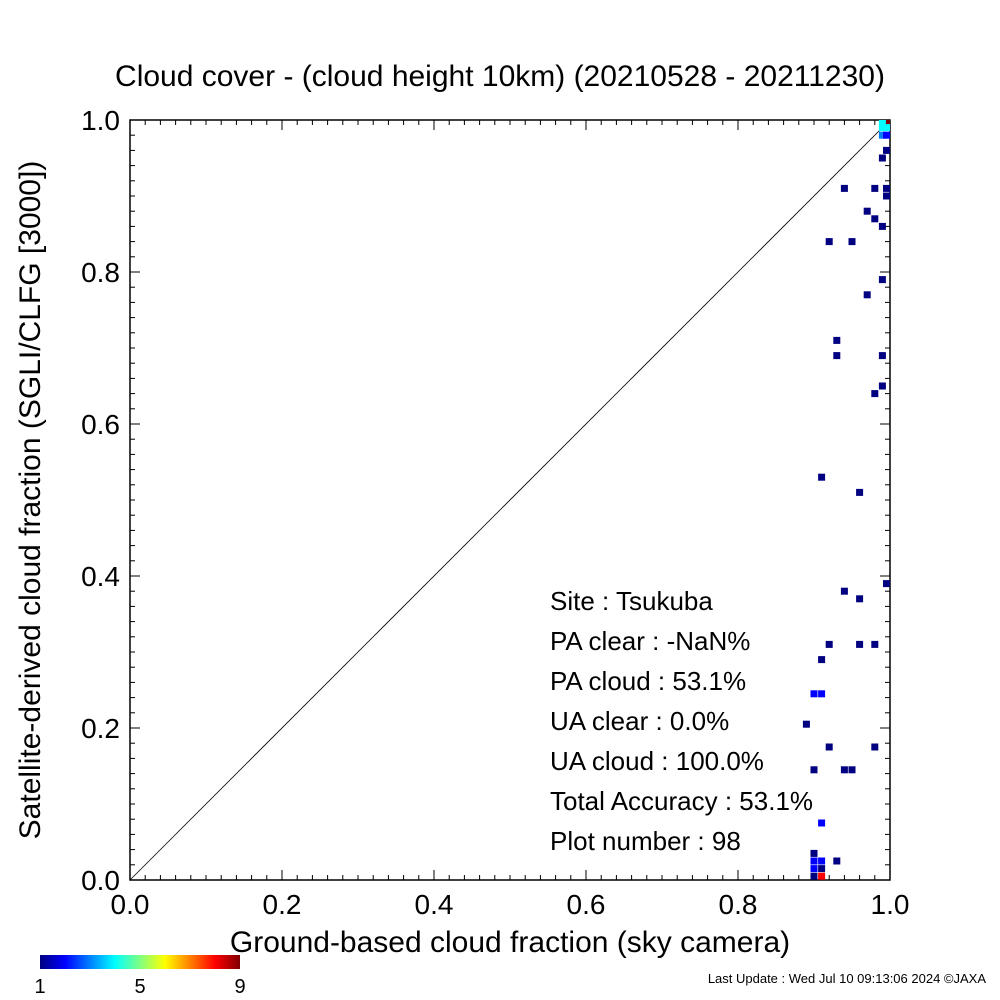  What do you see at coordinates (139, 987) in the screenshot?
I see `colorbar-tick-label: 5` at bounding box center [139, 987].